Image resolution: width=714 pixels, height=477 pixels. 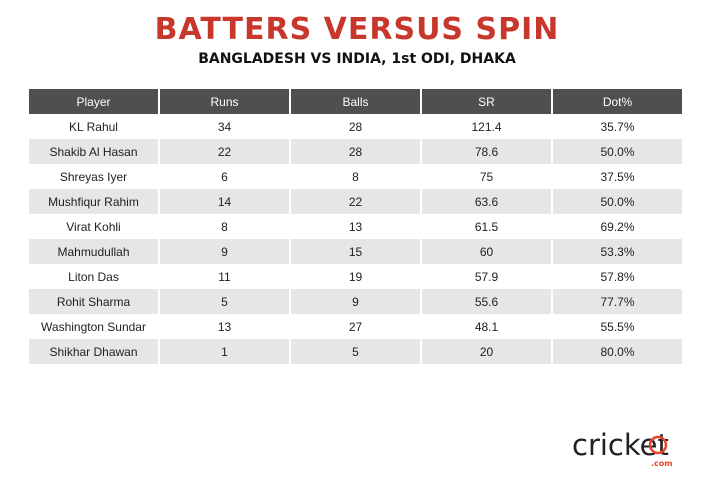 I want to click on table-row: Mushfiqur Rahim 14 22 63.6 50.0%, so click(x=355, y=201).